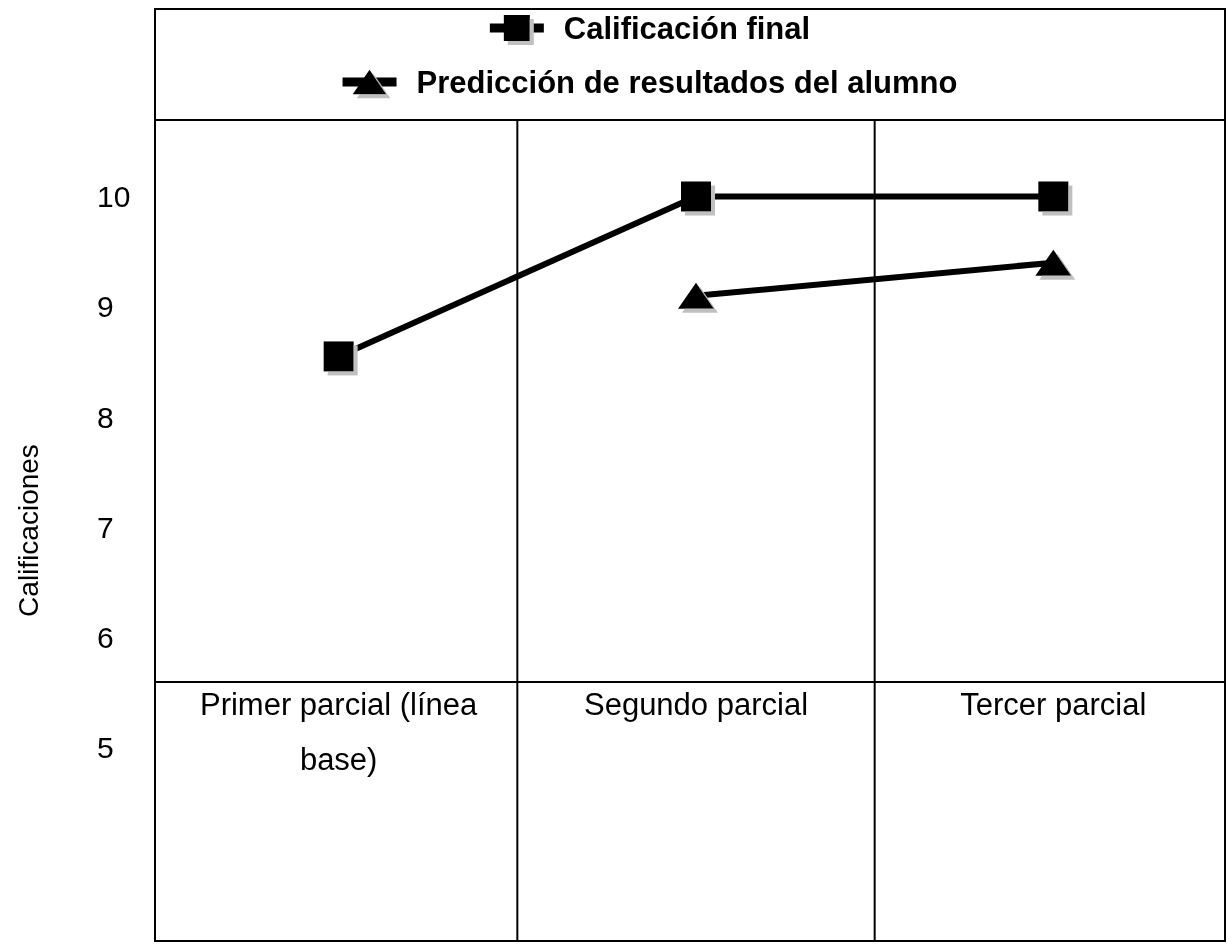 Image resolution: width=1227 pixels, height=946 pixels. Describe the element at coordinates (105, 638) in the screenshot. I see `y-tick-label: 6` at that location.